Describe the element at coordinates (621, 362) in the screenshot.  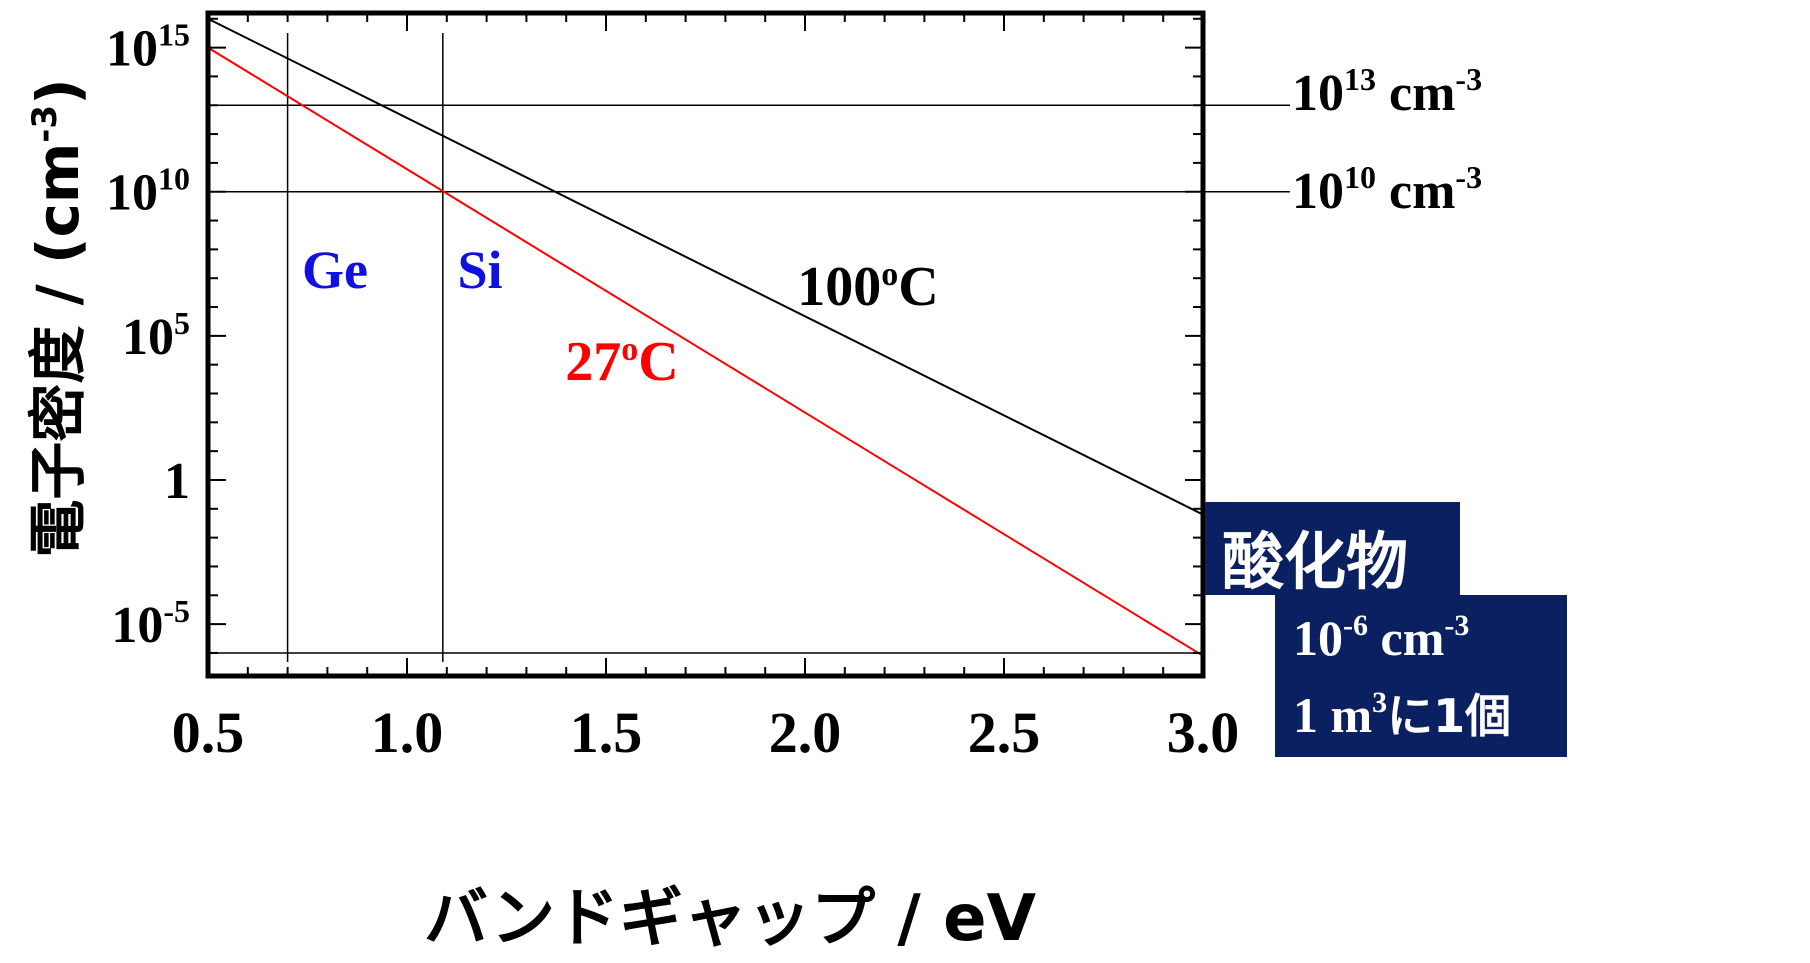
I see `series-label-27c: 27oC` at that location.